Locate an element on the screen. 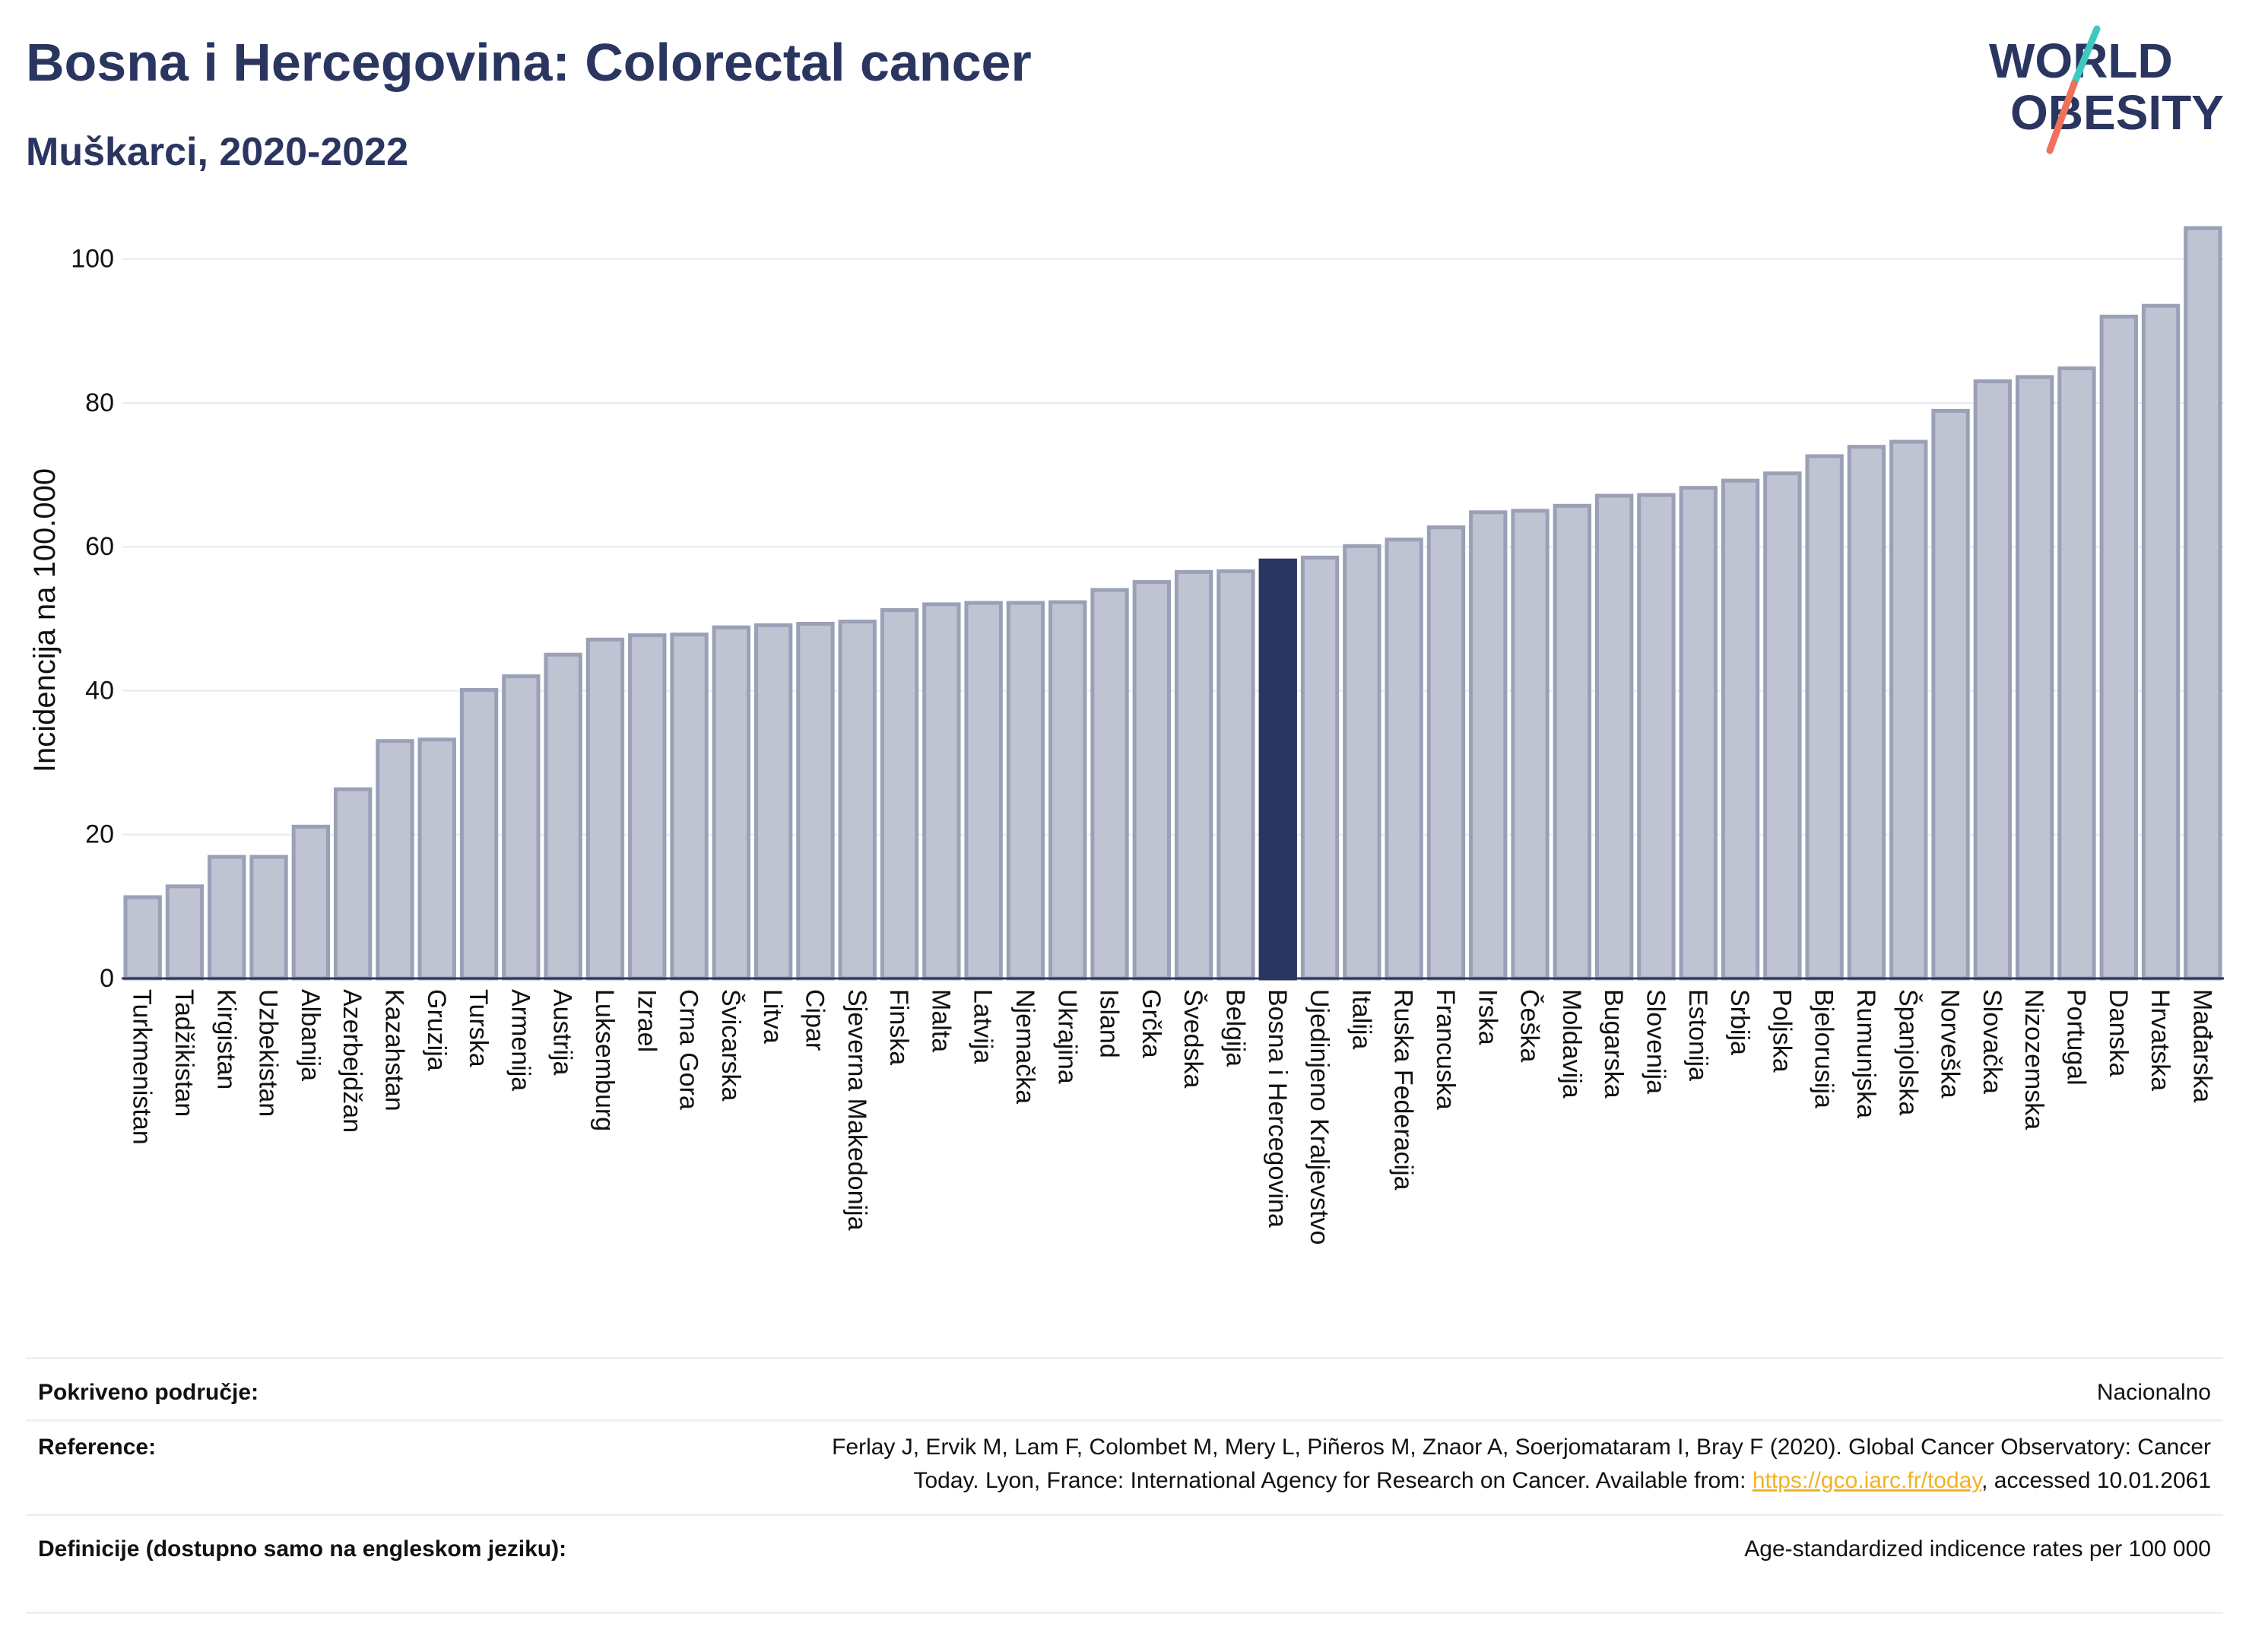 Image resolution: width=2249 pixels, height=1652 pixels. x-tick-label: Albanija is located at coordinates (310, 1035).